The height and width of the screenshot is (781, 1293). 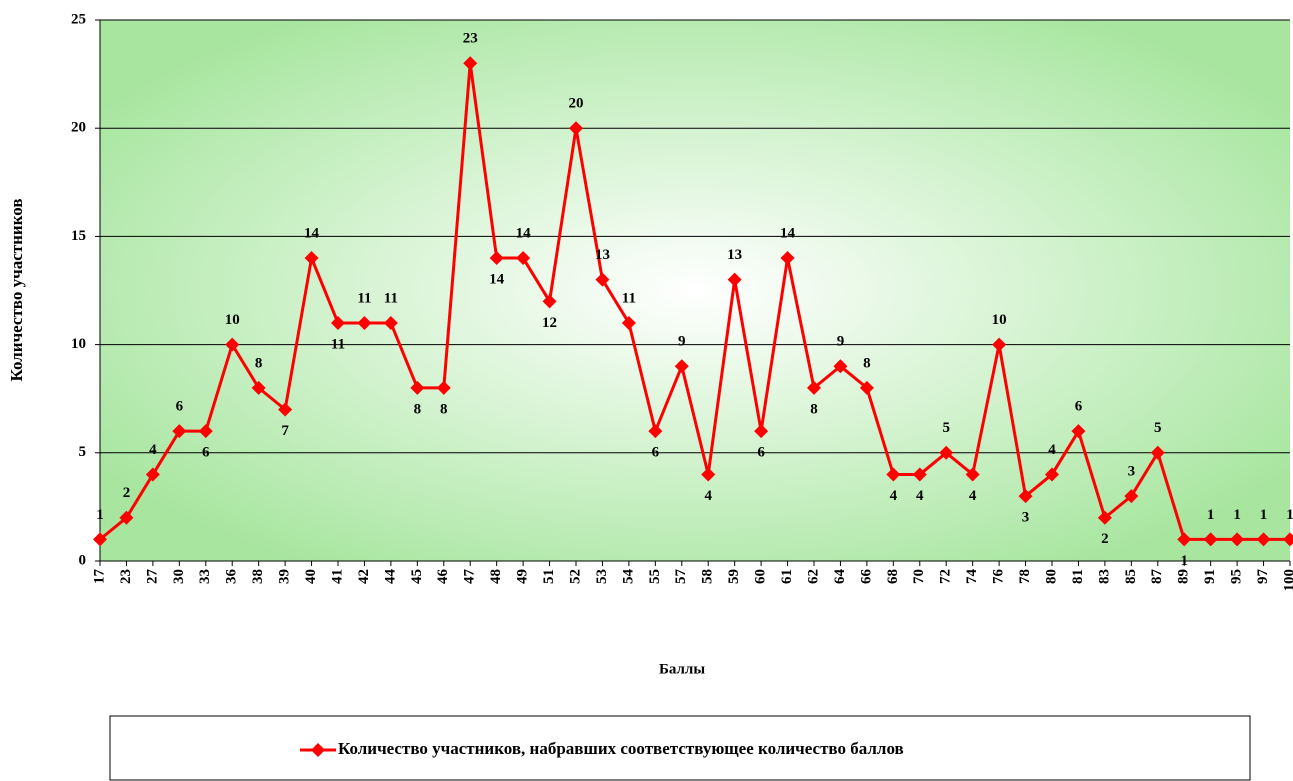 What do you see at coordinates (78, 236) in the screenshot?
I see `y-tick-label: 15` at bounding box center [78, 236].